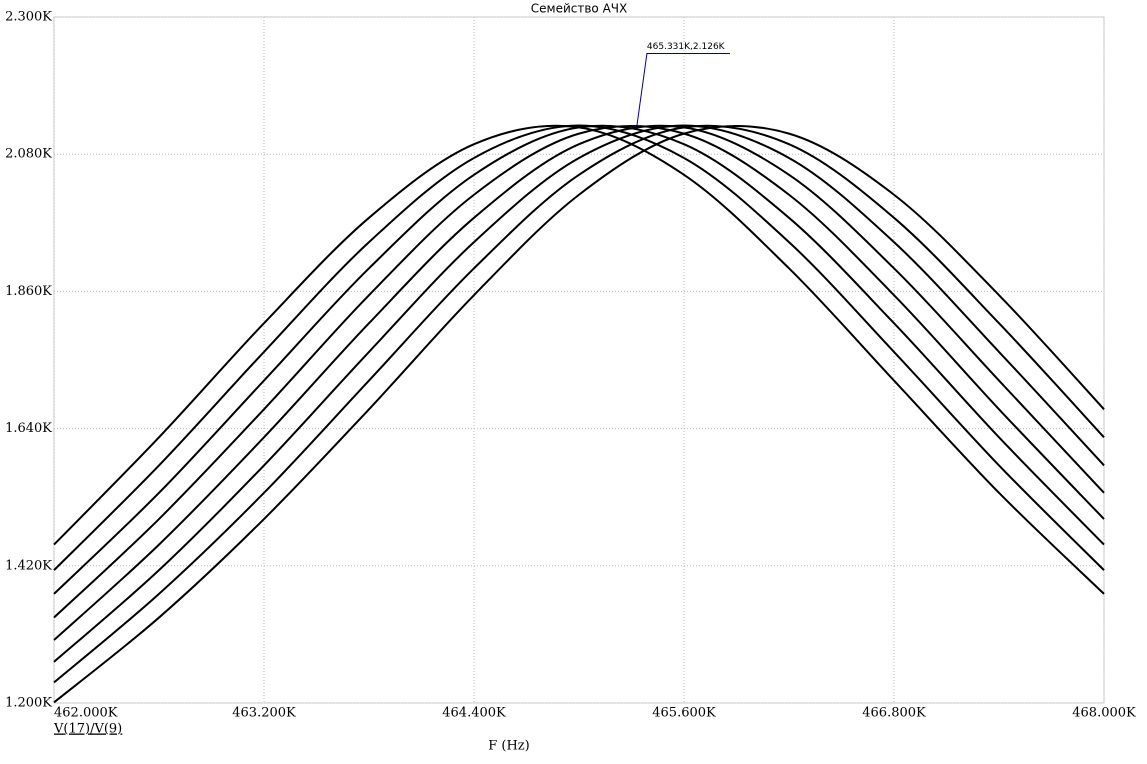  What do you see at coordinates (579, 9) in the screenshot?
I see `chart-title: Семейство АЧХ` at bounding box center [579, 9].